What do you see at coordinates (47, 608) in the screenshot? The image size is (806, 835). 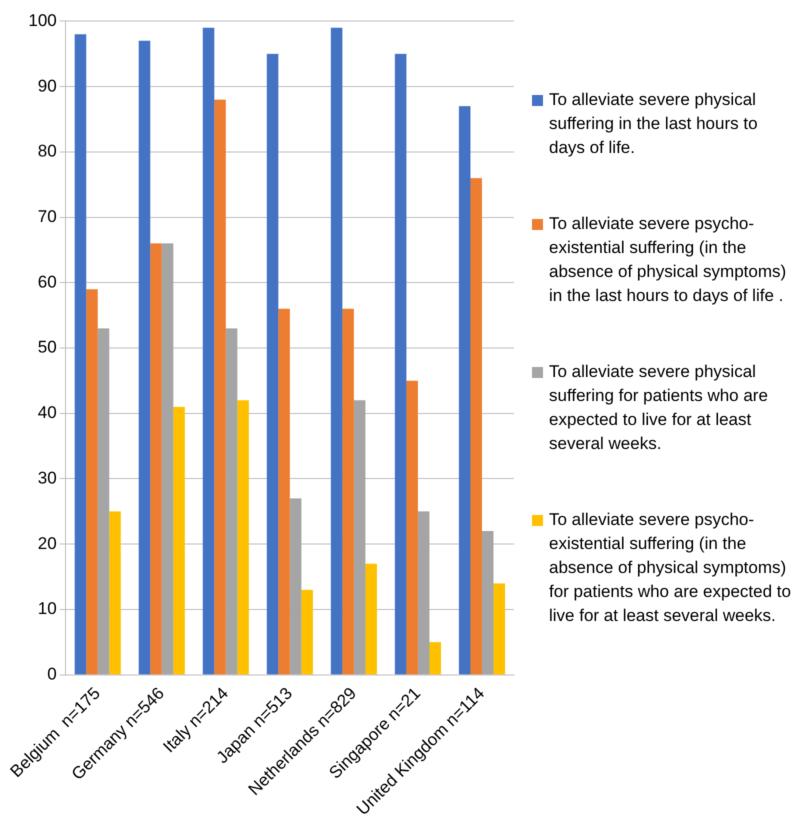 I see `y-tick-label: 10` at bounding box center [47, 608].